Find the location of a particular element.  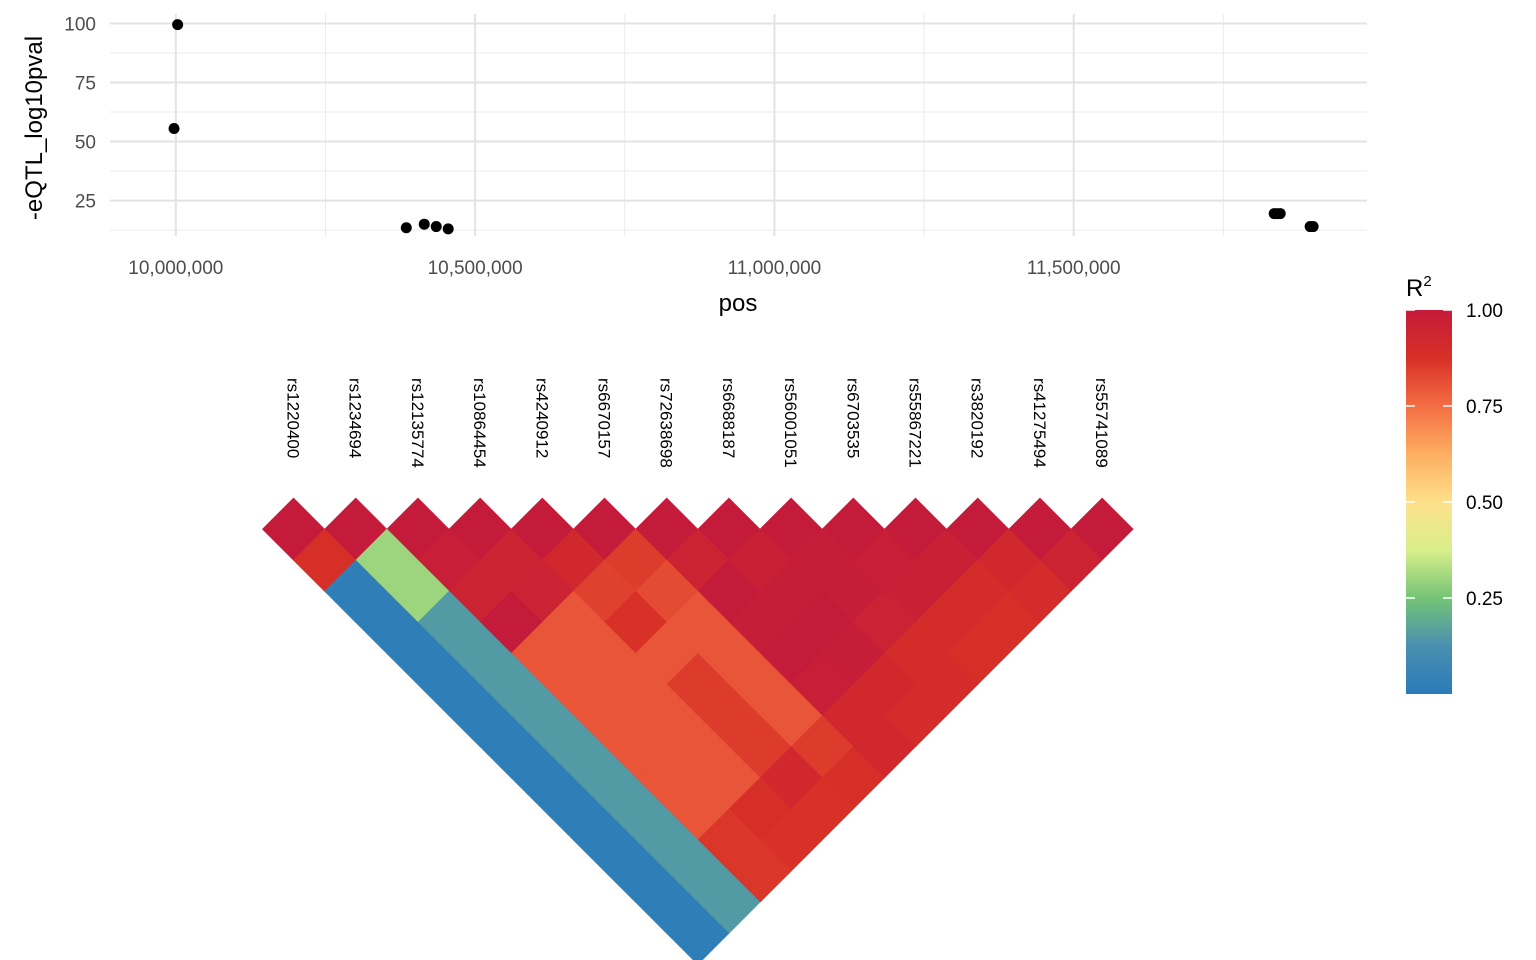

legend-tick-label: 0.75 is located at coordinates (1484, 407).